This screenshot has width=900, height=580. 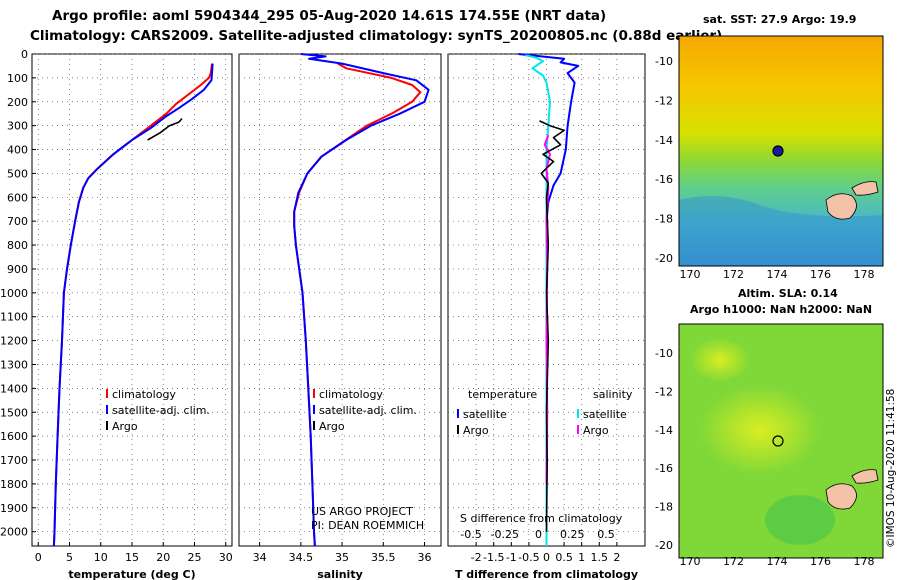 I want to click on differences-top-tick-label: -0.5, so click(x=470, y=534).